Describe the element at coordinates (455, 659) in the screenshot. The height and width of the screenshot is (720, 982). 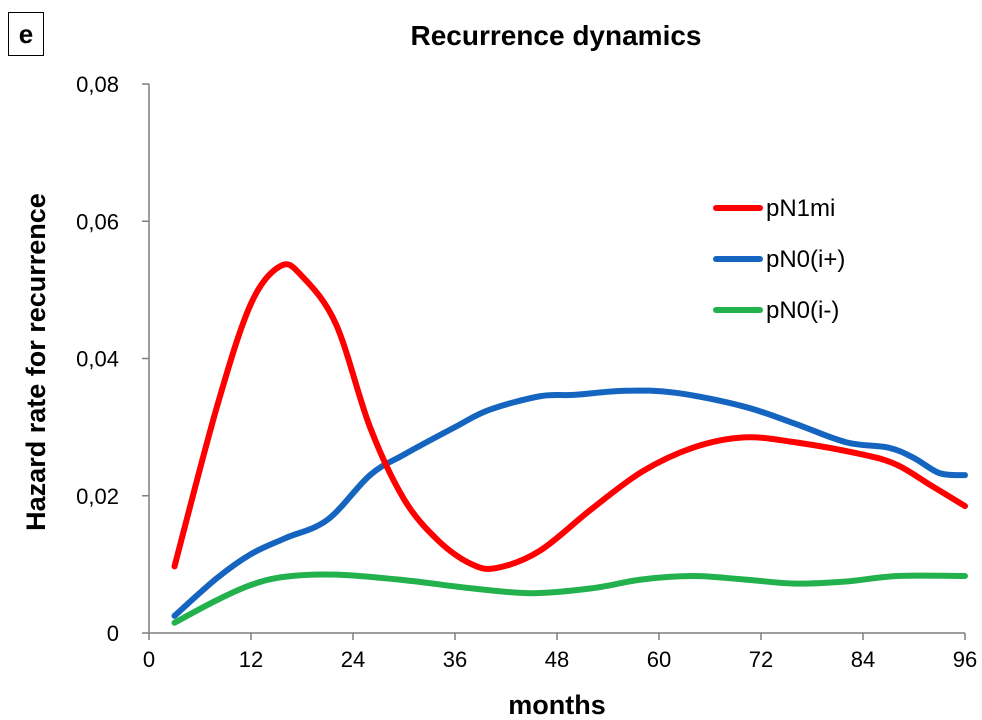
I see `x-tick-label: 36` at that location.